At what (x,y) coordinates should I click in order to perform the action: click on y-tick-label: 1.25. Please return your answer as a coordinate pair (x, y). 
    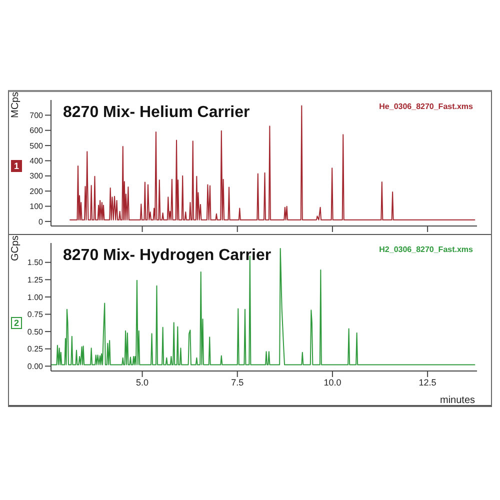
    Looking at the image, I should click on (35, 280).